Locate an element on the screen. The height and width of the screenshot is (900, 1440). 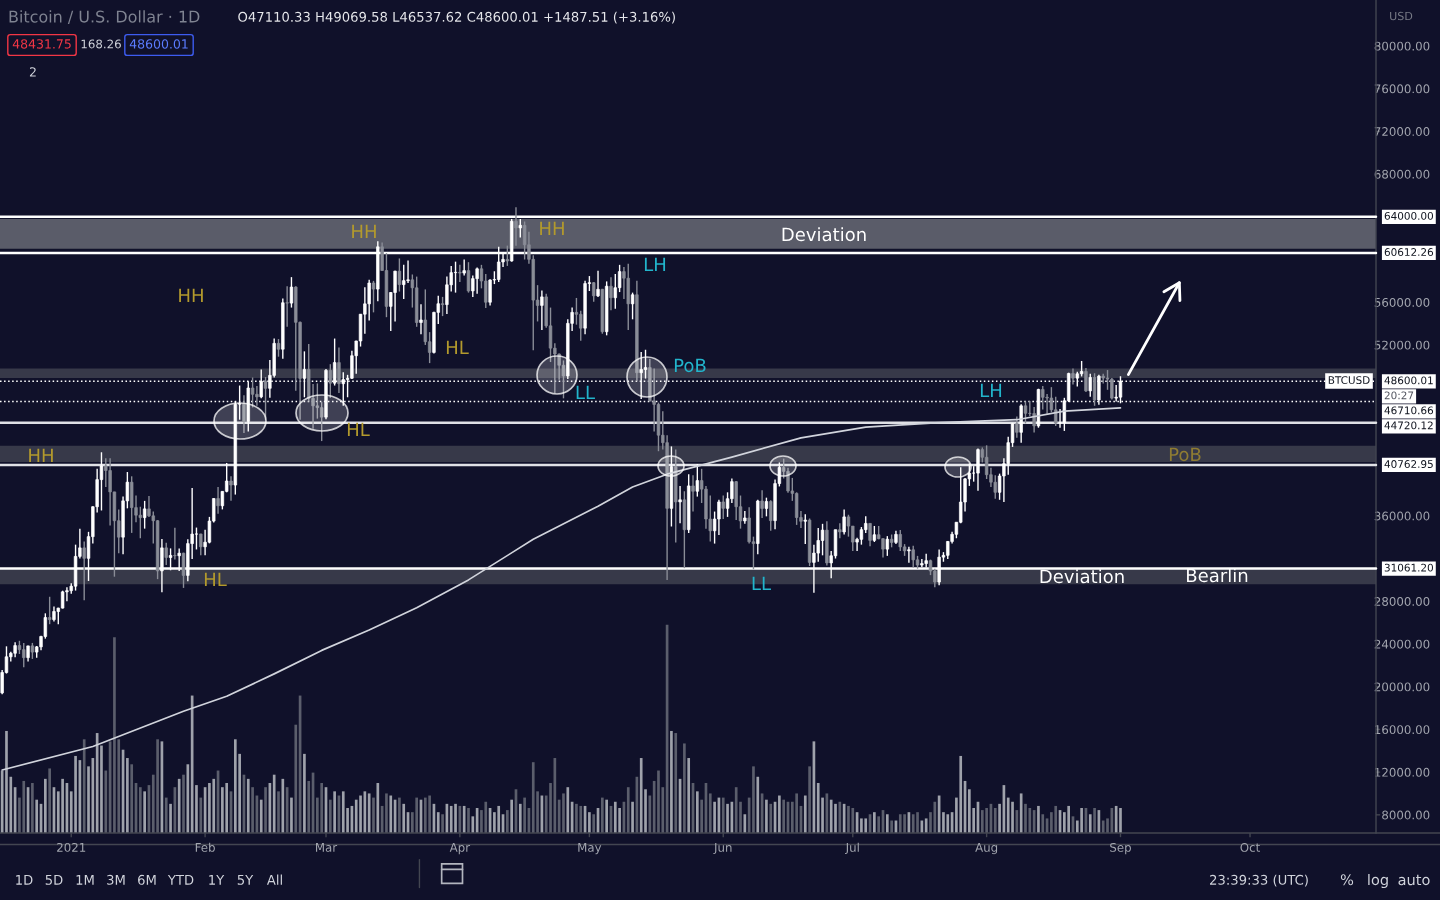
annotation: 48600.01 is located at coordinates (158, 44).